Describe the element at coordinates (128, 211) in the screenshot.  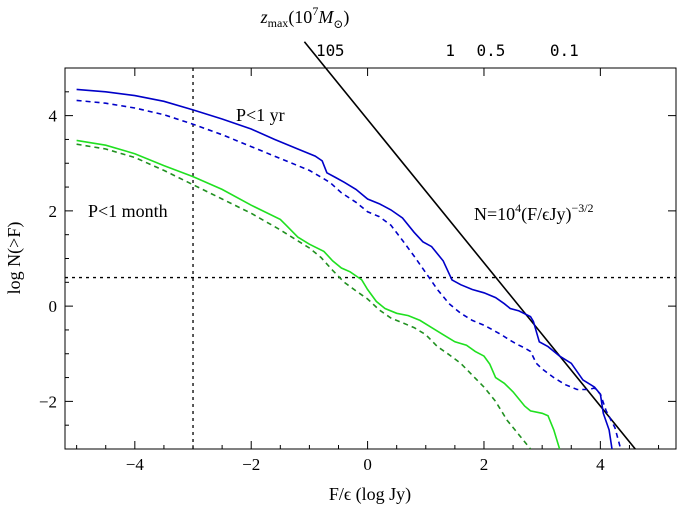
I see `annotation-p-month: P<1 month` at that location.